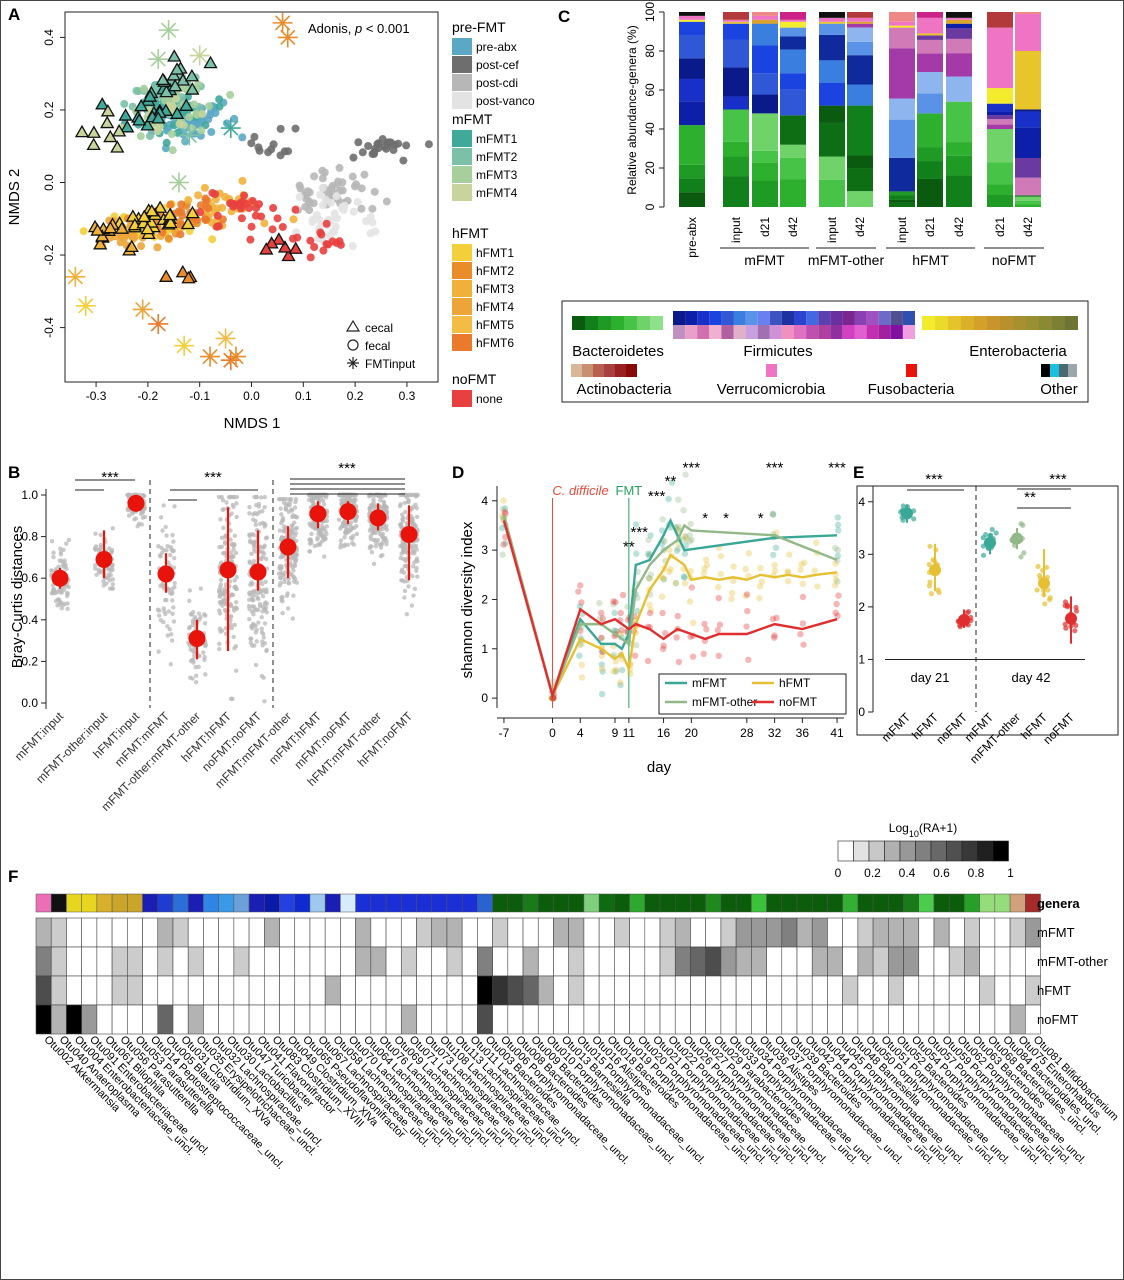 This screenshot has width=1124, height=1280. What do you see at coordinates (650, 51) in the screenshot?
I see `y-tick-label: 80` at bounding box center [650, 51].